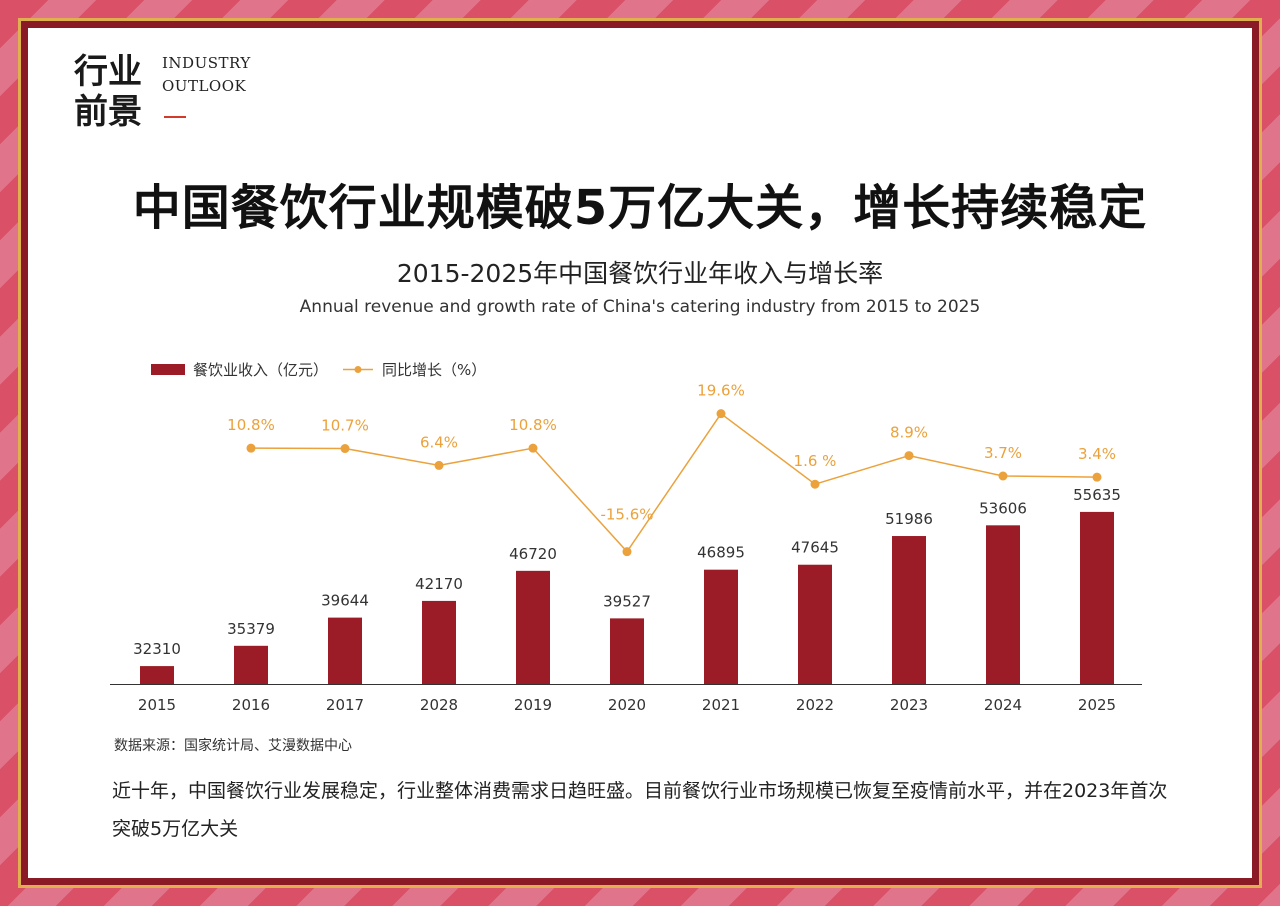 Image resolution: width=1280 pixels, height=906 pixels. What do you see at coordinates (260, 370) in the screenshot?
I see `legend-bar-label: 餐饮业收入（亿元）` at bounding box center [260, 370].